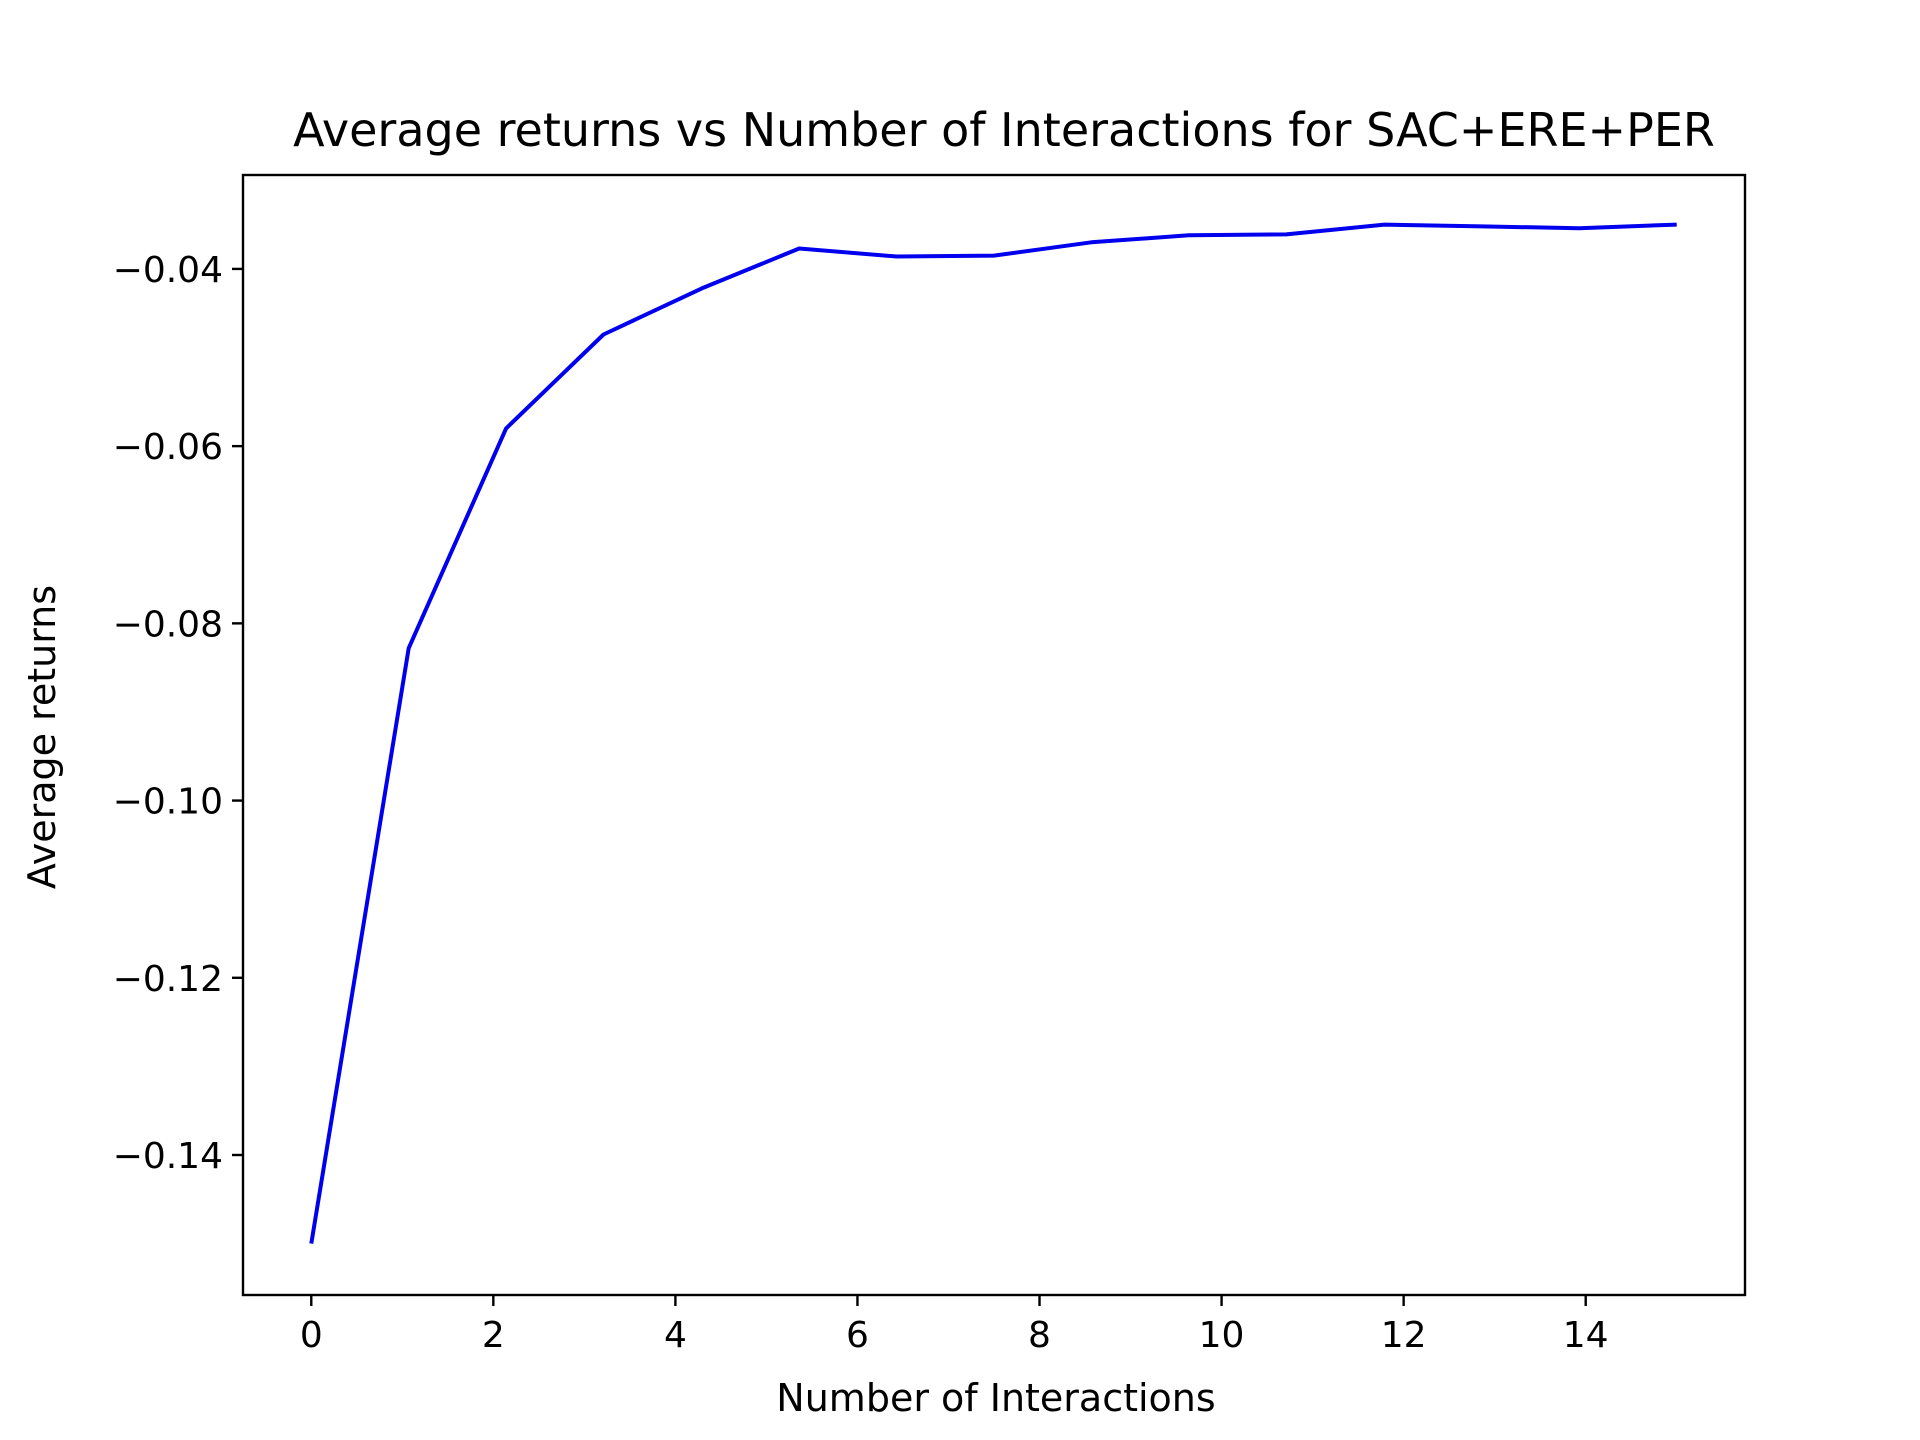  What do you see at coordinates (493, 1335) in the screenshot?
I see `x-tick-label: 2` at bounding box center [493, 1335].